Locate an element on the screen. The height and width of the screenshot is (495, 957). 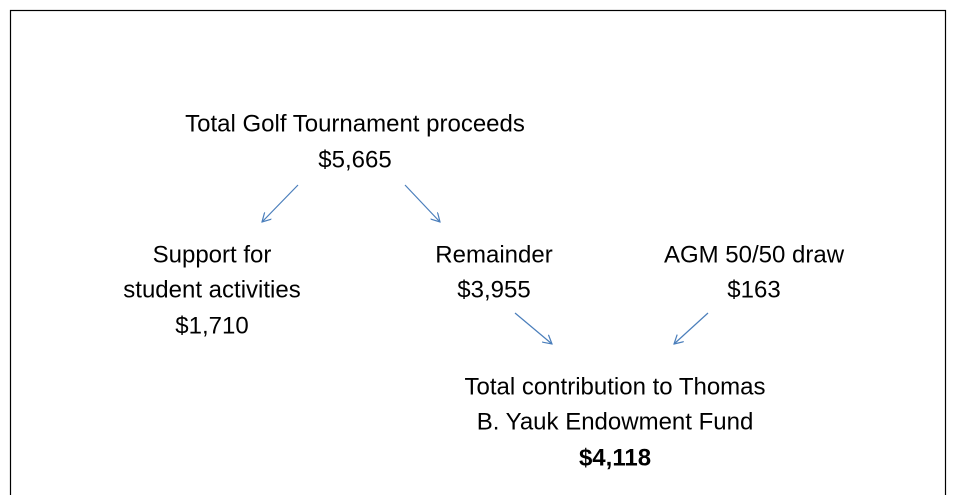
node-amount: $3,955 is located at coordinates (493, 289).